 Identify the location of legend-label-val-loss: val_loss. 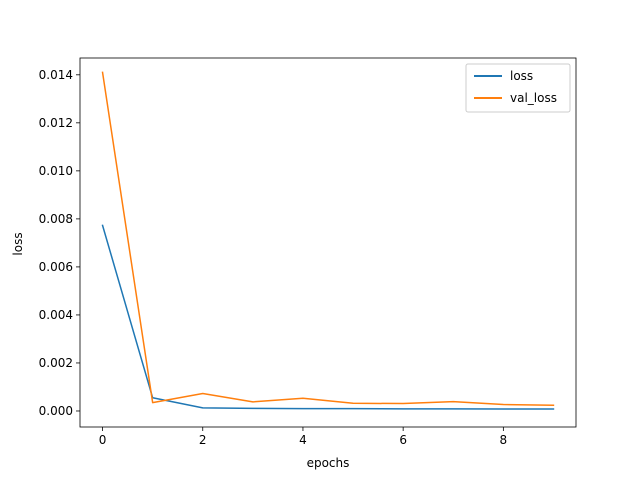
(533, 98).